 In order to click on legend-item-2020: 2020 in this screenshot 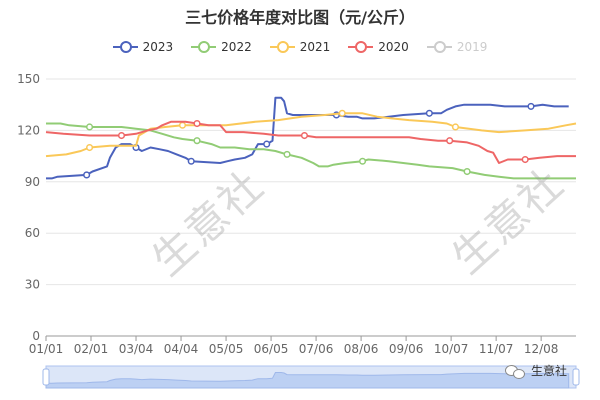, I will do `click(378, 47)`.